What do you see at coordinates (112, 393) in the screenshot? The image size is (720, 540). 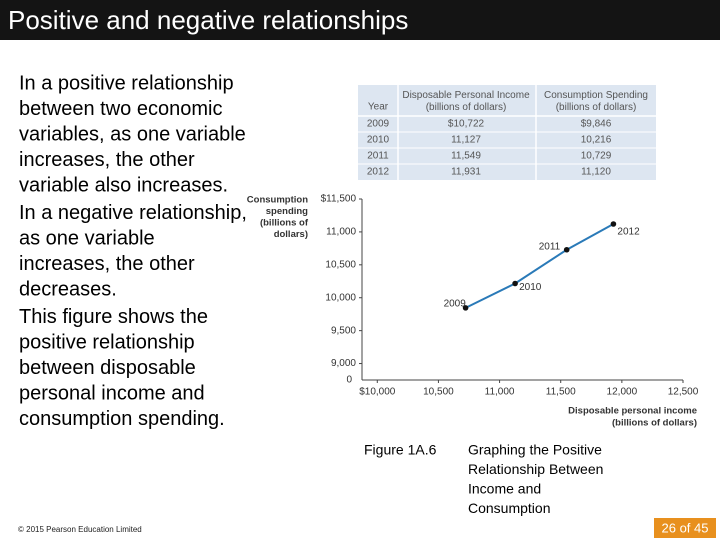 I see `paragraph-line: personal income and` at bounding box center [112, 393].